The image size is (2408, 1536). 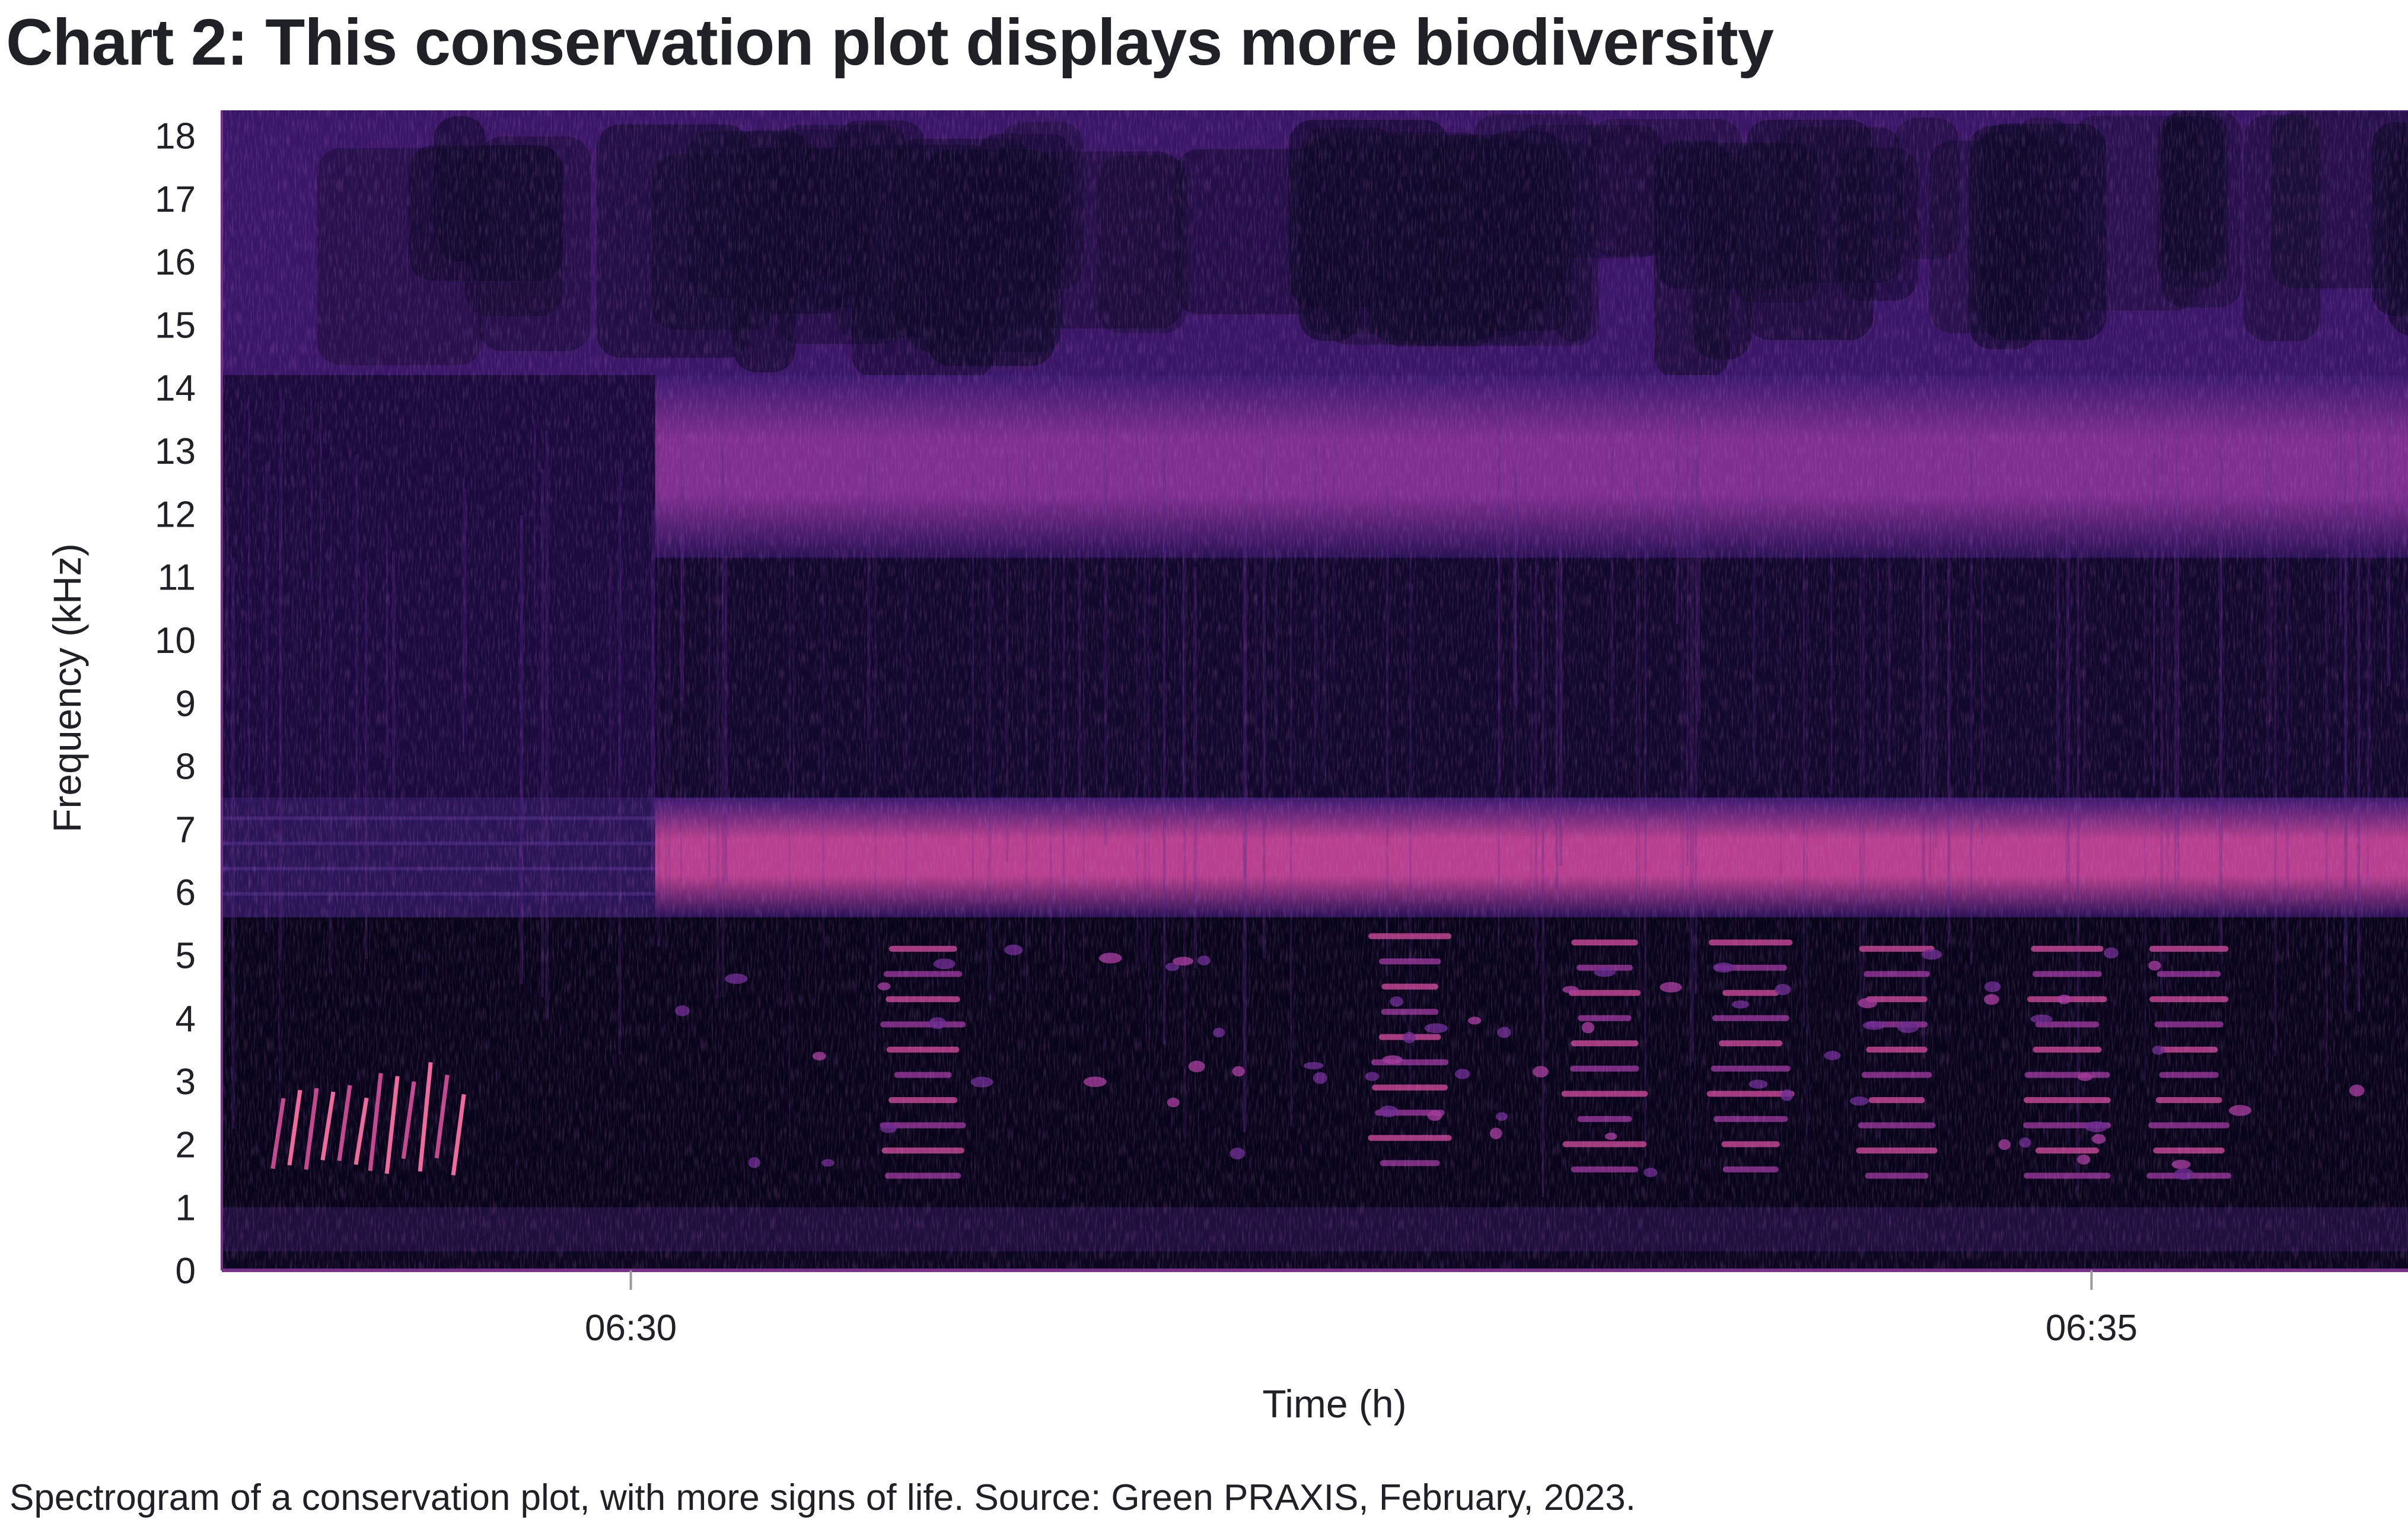 I want to click on y-tick-label: 16, so click(x=175, y=262).